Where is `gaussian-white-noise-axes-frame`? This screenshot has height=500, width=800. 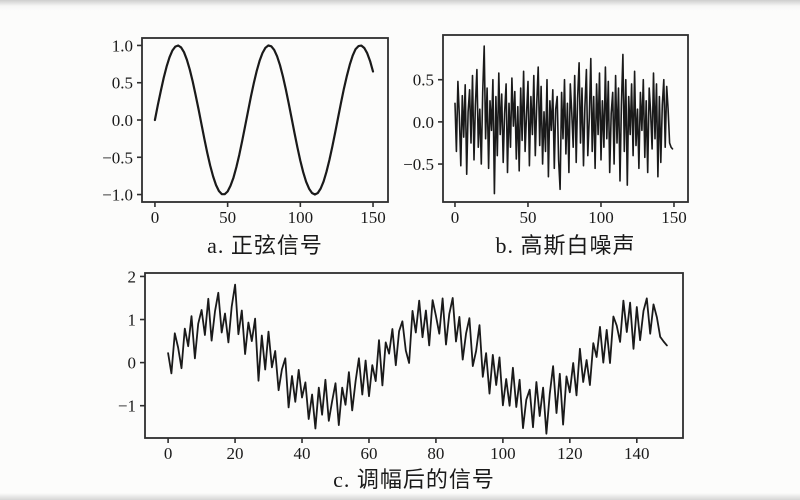 gaussian-white-noise-axes-frame is located at coordinates (565, 118).